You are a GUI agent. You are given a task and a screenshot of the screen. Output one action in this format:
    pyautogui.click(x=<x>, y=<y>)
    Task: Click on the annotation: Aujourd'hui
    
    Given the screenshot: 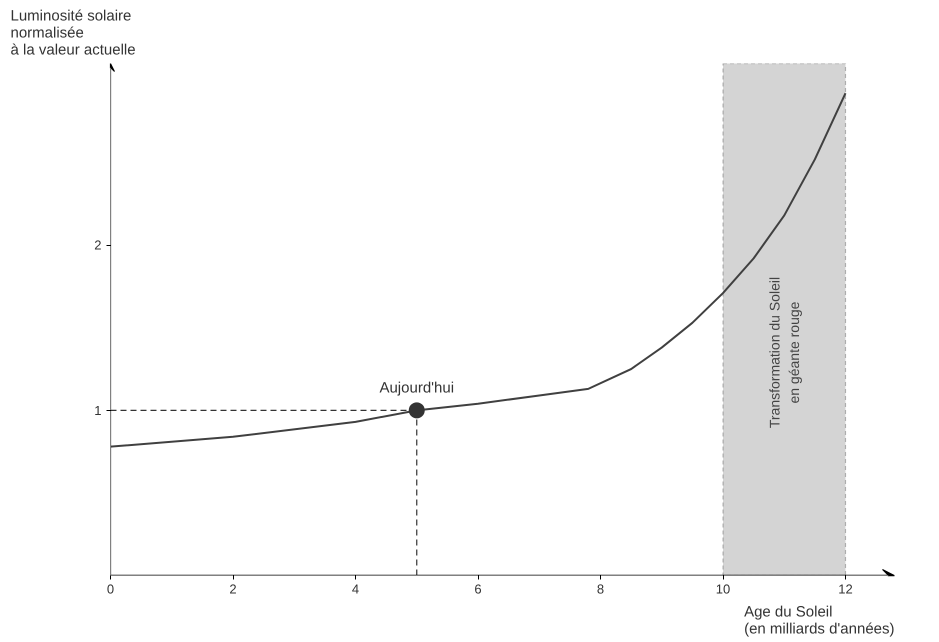 What is the action you would take?
    pyautogui.click(x=416, y=387)
    